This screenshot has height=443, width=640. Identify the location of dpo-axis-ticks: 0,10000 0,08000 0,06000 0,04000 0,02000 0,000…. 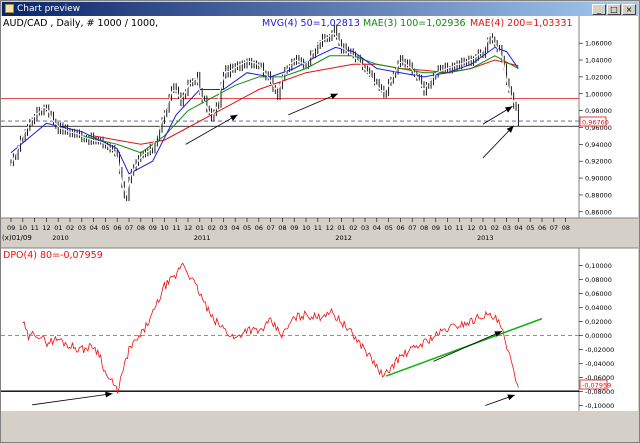
(599, 336).